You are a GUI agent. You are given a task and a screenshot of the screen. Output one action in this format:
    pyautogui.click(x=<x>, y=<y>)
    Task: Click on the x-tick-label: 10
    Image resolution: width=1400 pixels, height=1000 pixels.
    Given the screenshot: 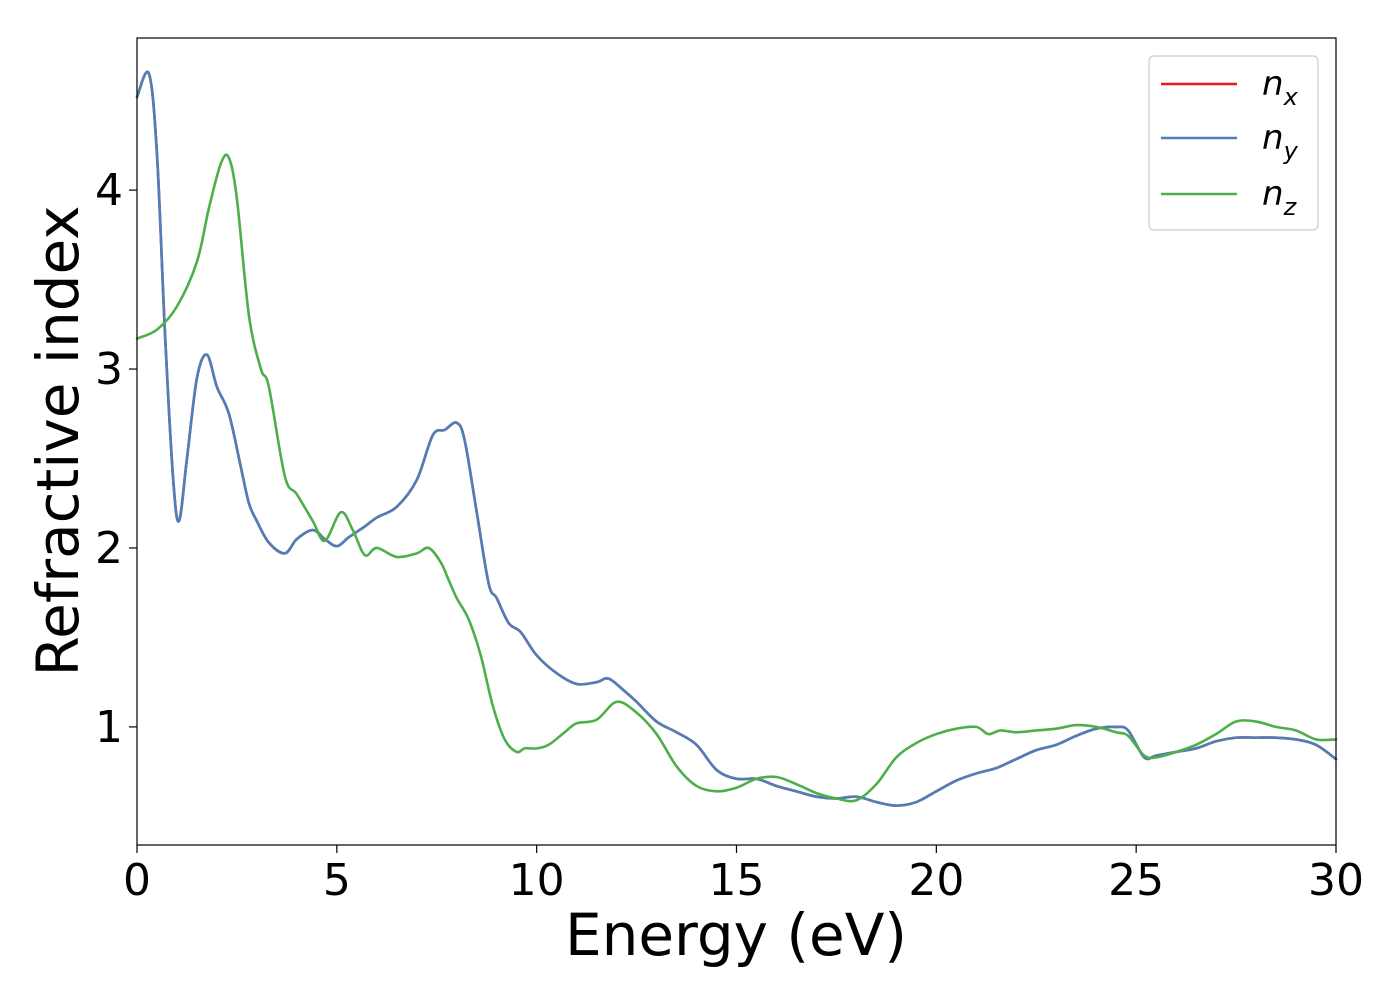 What is the action you would take?
    pyautogui.click(x=537, y=880)
    